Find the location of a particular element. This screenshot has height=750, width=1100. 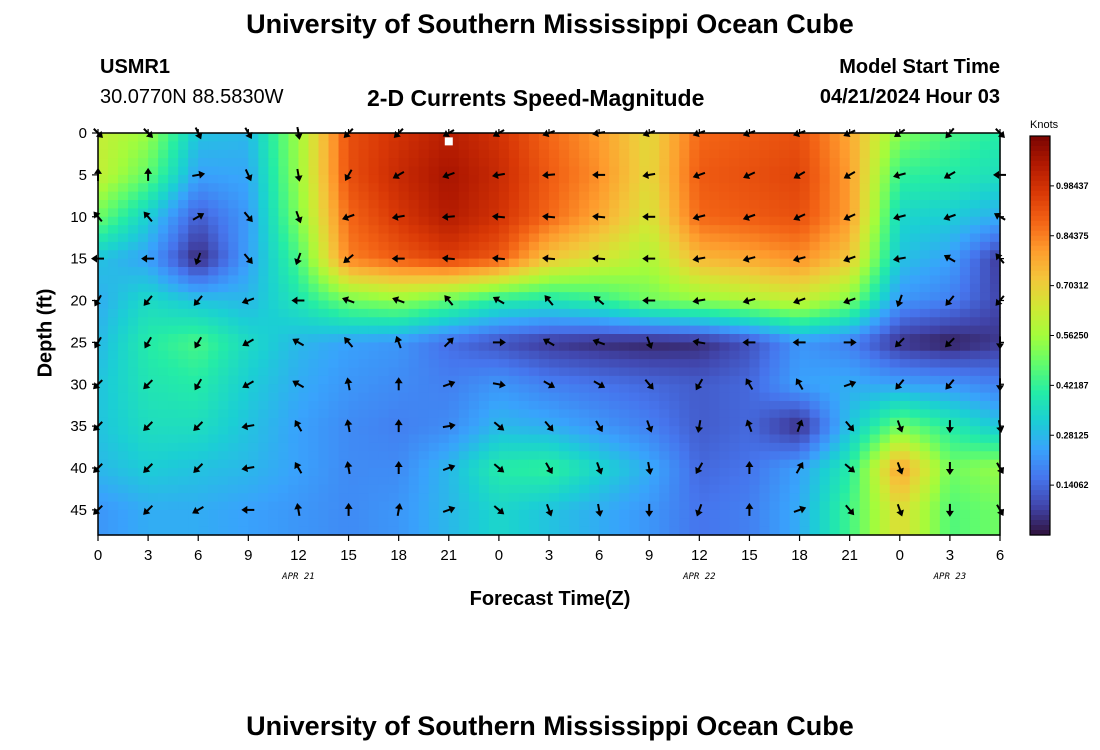

x-tick-label: 9 is located at coordinates (649, 555).